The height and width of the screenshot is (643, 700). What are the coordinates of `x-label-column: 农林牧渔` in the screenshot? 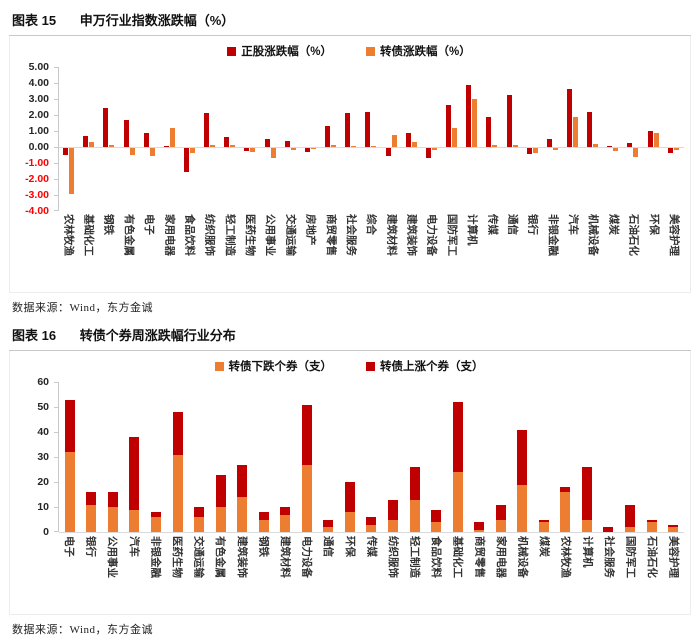 It's located at (566, 574).